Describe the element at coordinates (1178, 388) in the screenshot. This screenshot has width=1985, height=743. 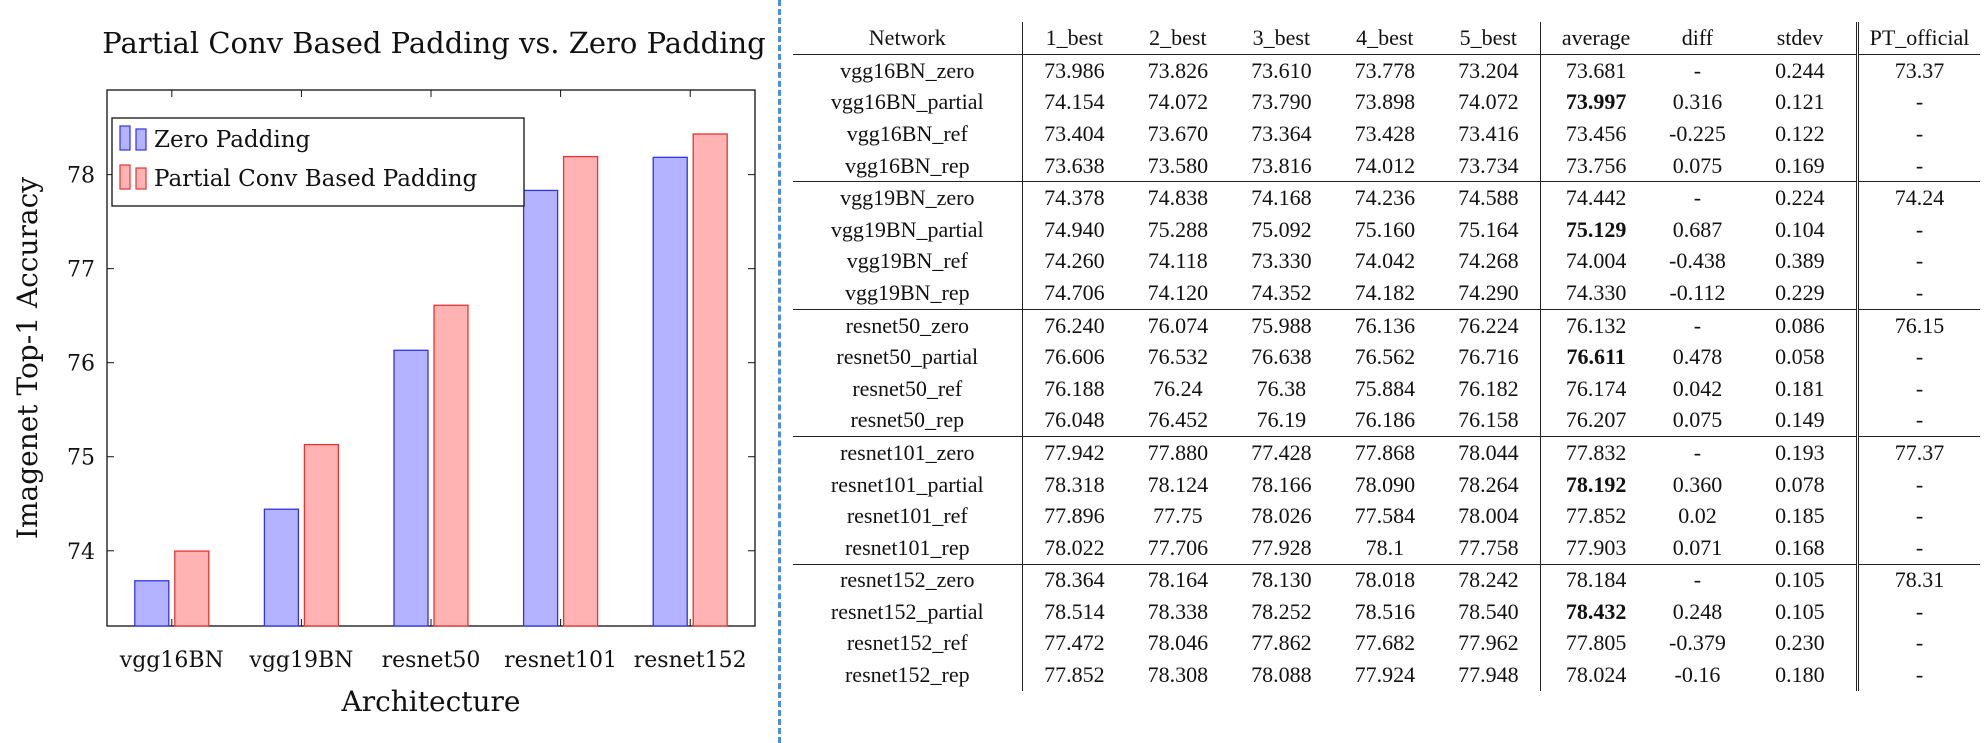
I see `table-cell: 76.24` at that location.